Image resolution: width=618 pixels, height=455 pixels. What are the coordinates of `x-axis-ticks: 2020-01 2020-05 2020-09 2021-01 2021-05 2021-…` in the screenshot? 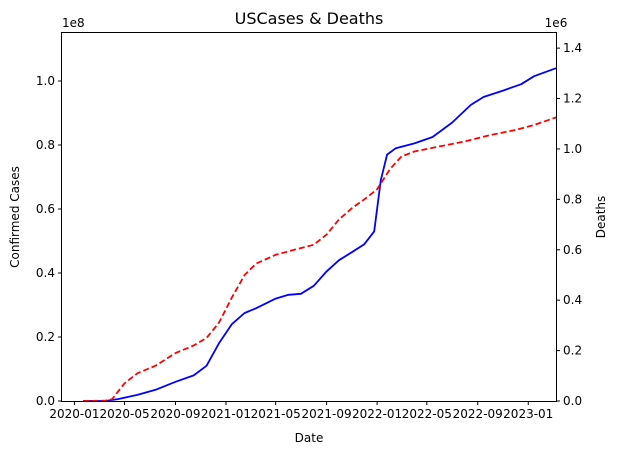 It's located at (301, 411).